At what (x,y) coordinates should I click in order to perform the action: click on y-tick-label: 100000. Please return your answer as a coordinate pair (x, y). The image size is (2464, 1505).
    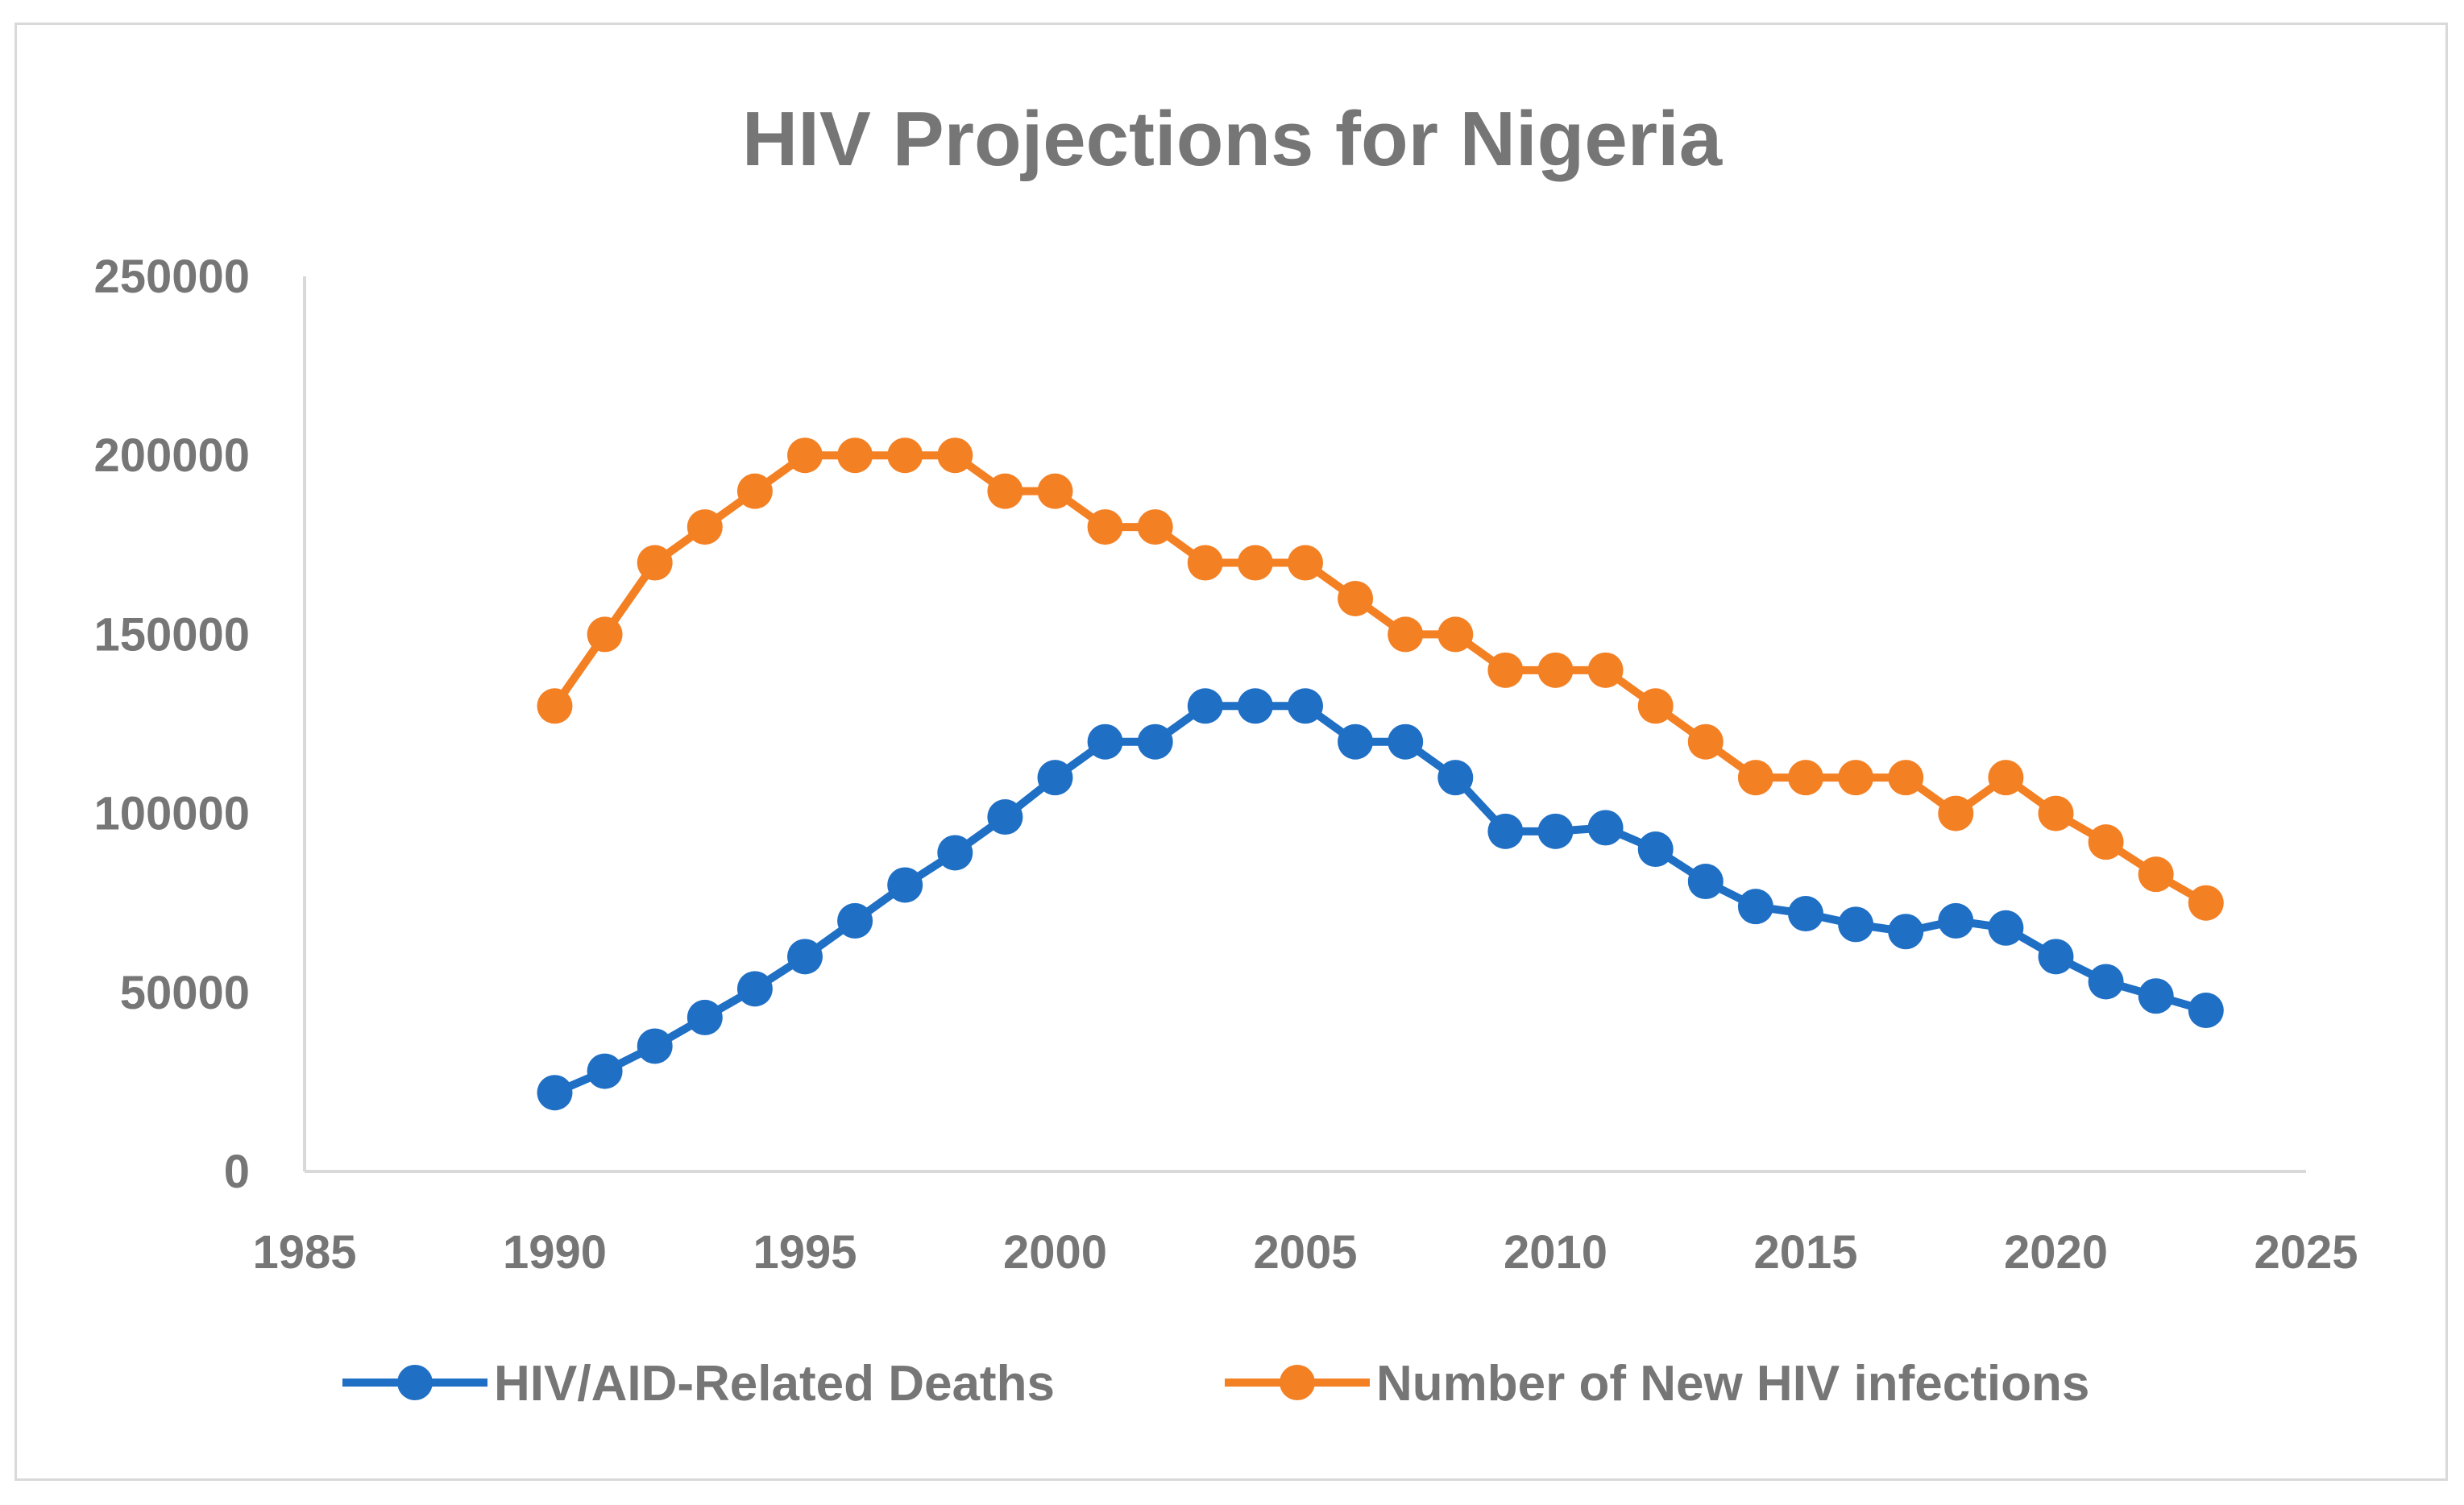
    Looking at the image, I should click on (171, 814).